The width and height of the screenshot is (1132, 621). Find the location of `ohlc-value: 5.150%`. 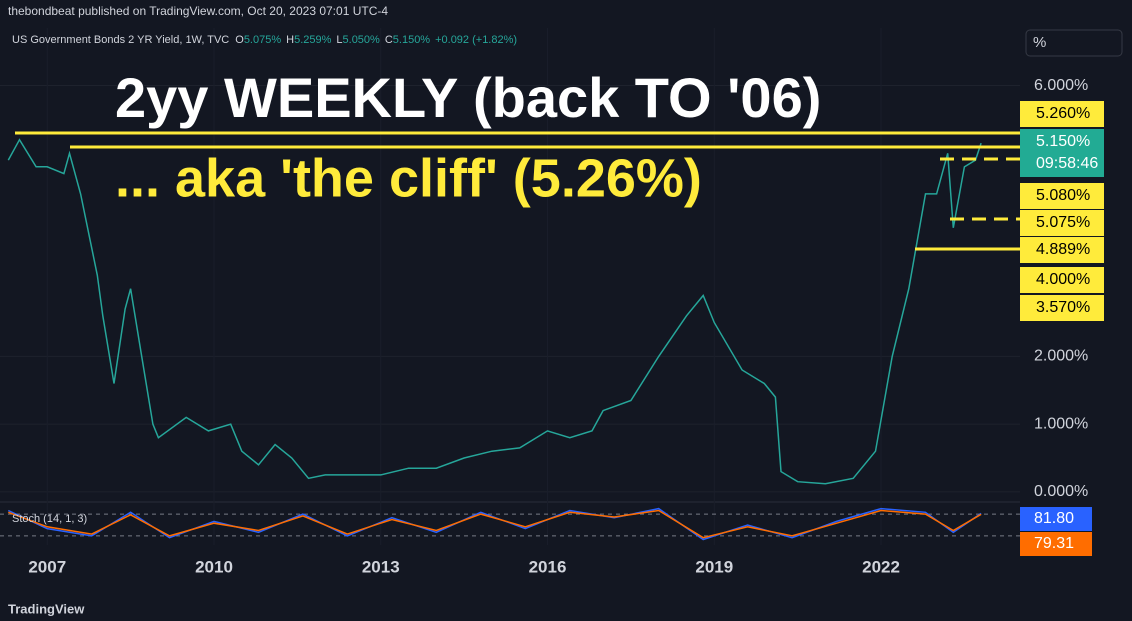

ohlc-value: 5.150% is located at coordinates (412, 40).